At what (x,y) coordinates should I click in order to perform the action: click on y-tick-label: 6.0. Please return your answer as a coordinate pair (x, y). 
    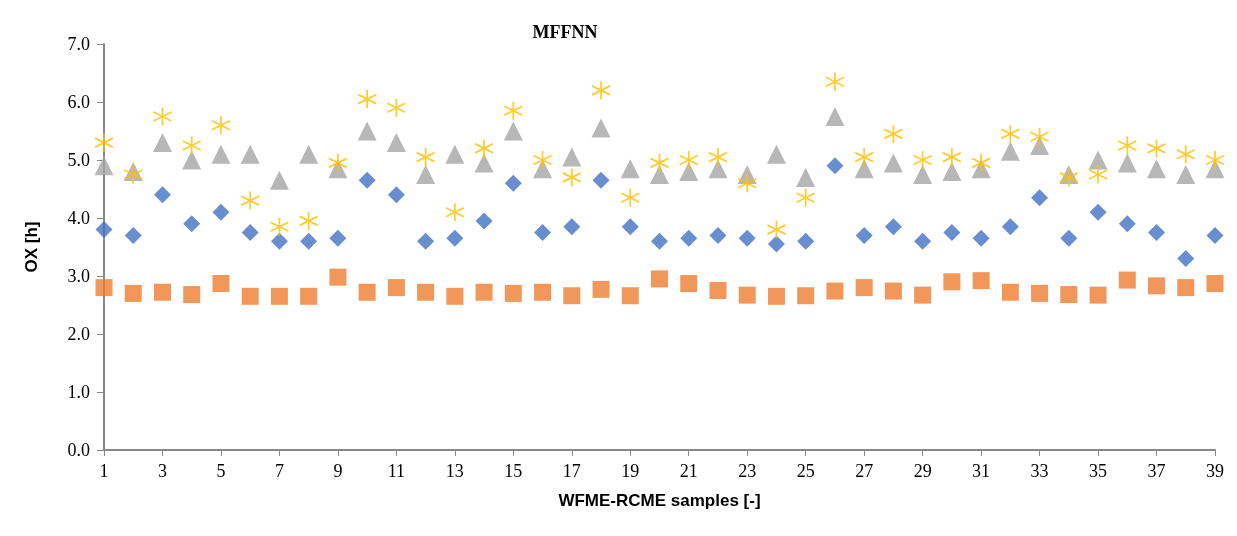
    Looking at the image, I should click on (78, 102).